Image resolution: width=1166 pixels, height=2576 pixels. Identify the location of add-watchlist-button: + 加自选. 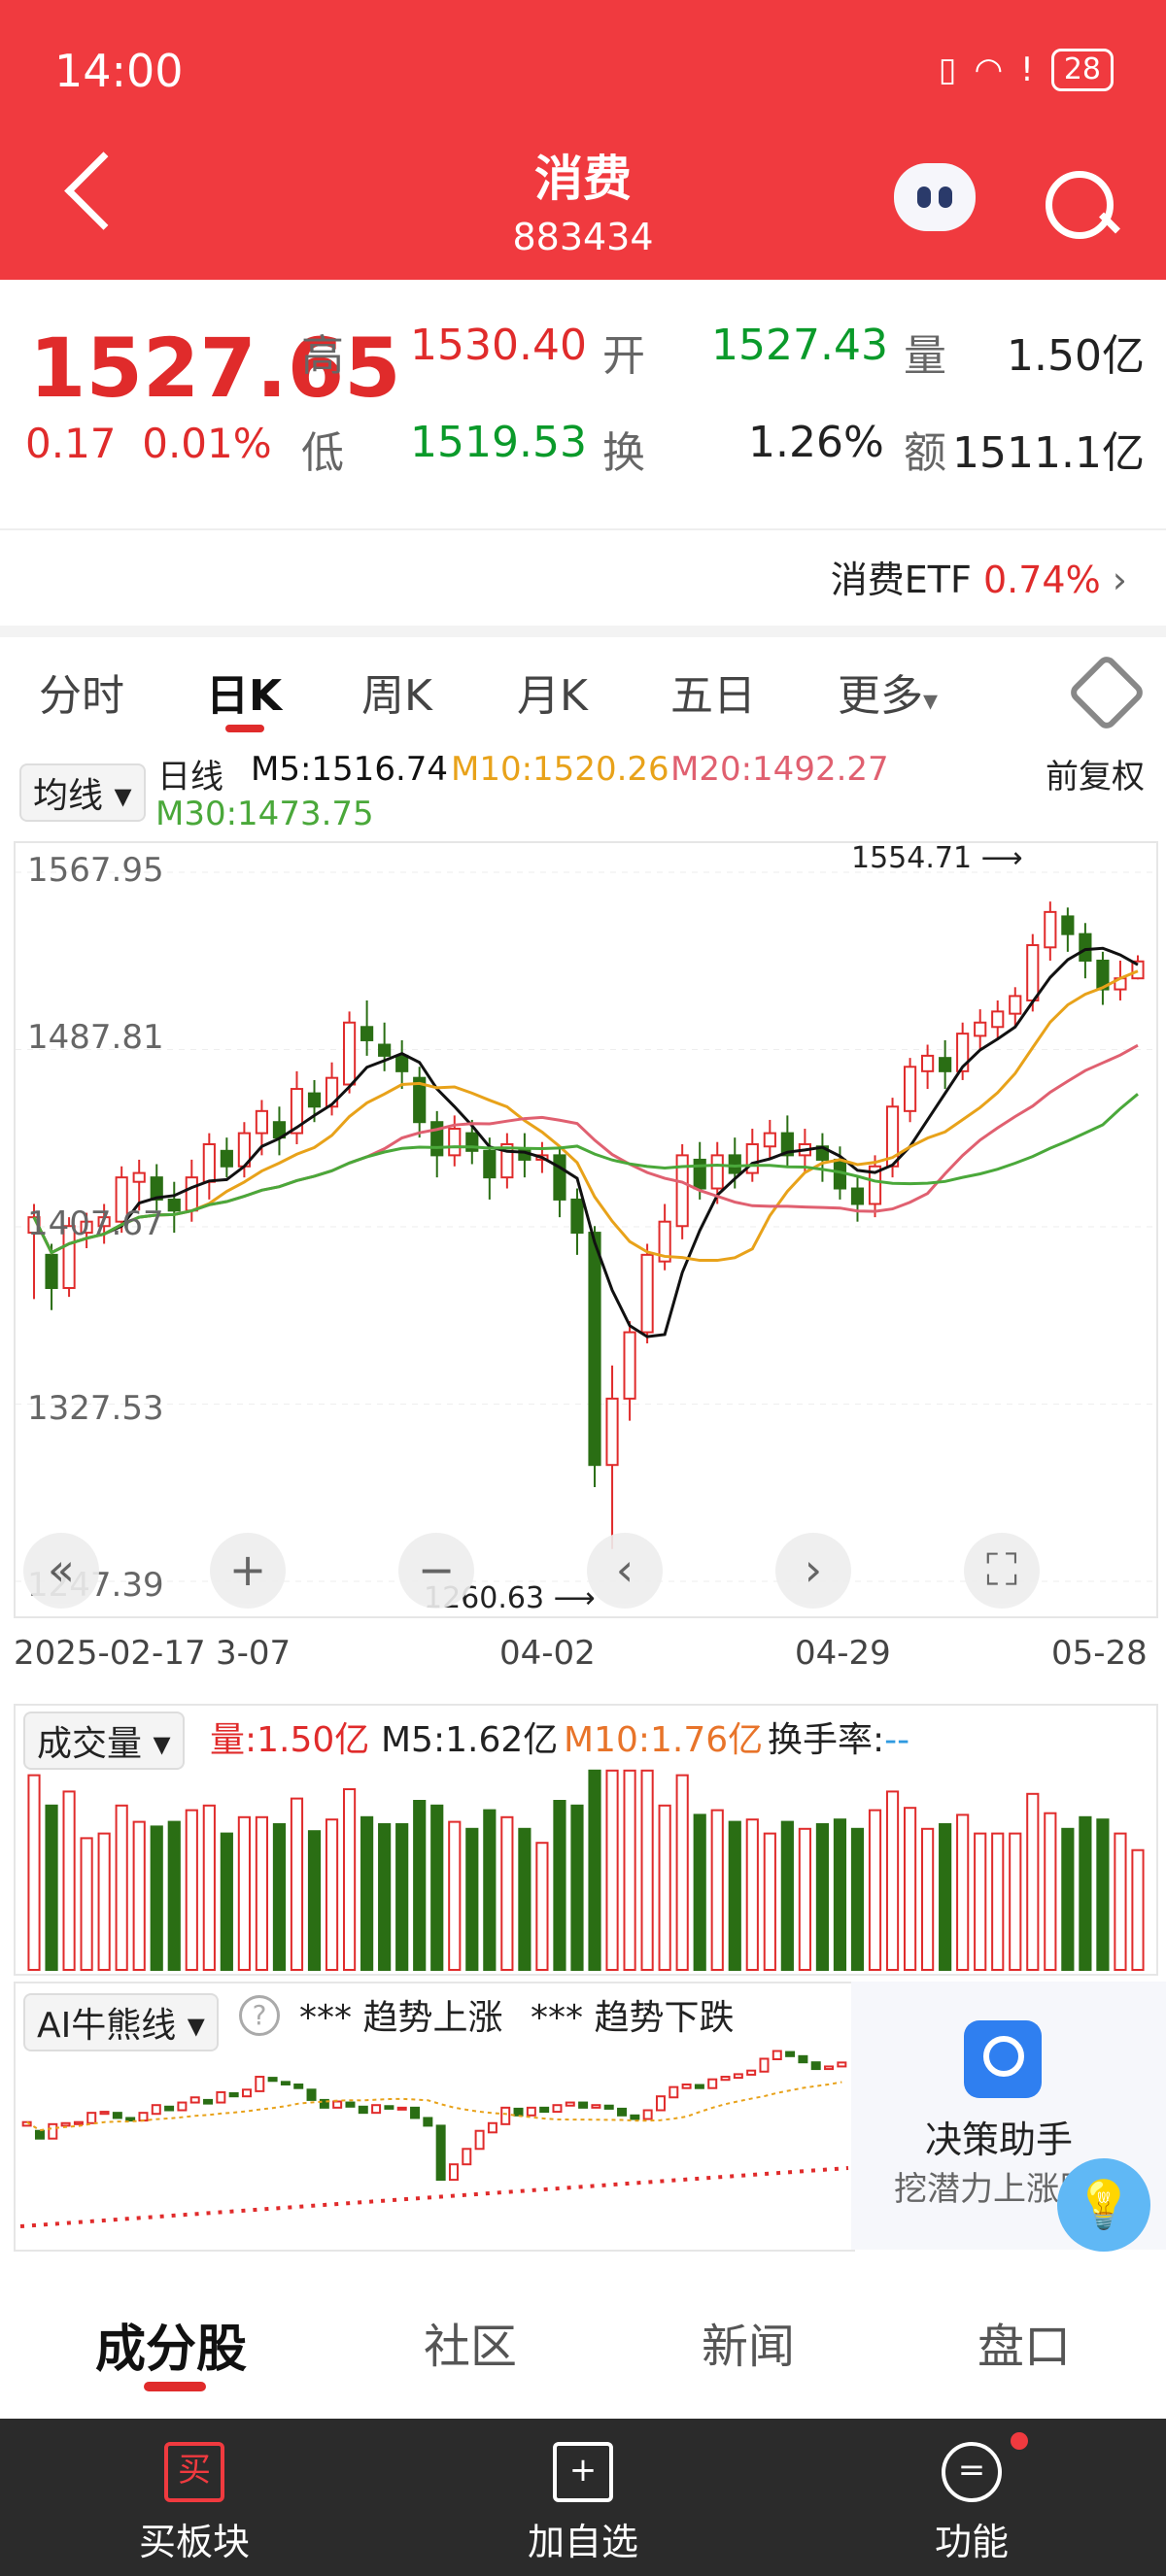
(583, 2503).